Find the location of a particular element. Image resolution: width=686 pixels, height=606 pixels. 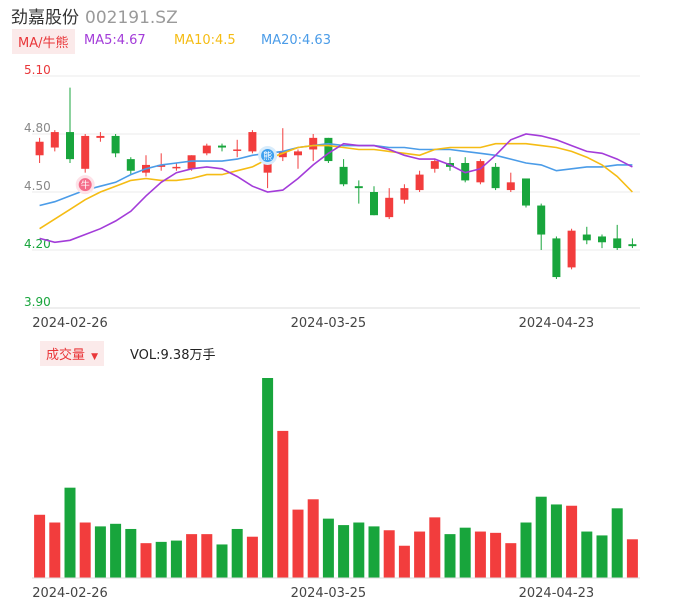

bull-marker-label: 牛 is located at coordinates (85, 185).